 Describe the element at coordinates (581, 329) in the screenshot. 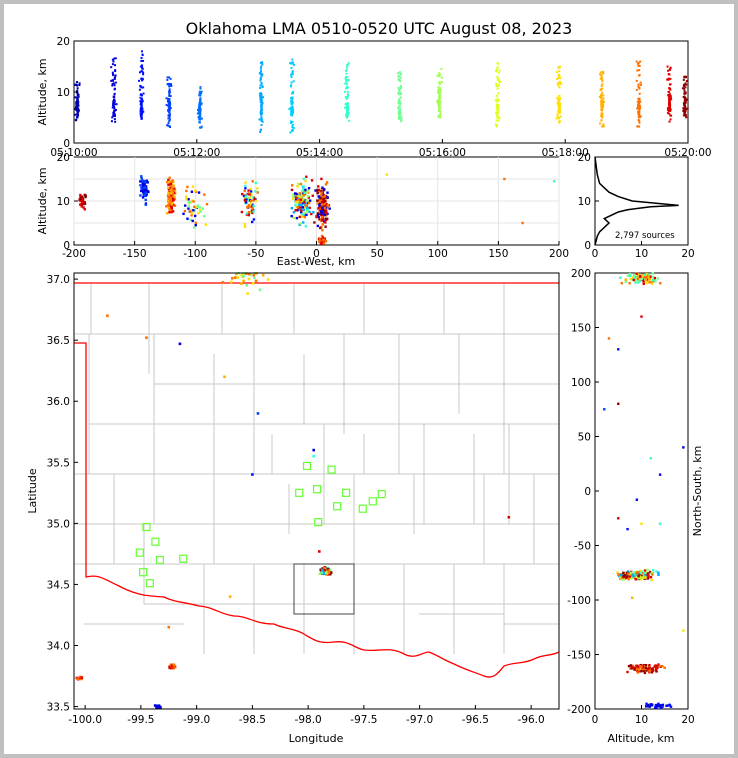

I see `north-south-ytick-label: 150` at that location.